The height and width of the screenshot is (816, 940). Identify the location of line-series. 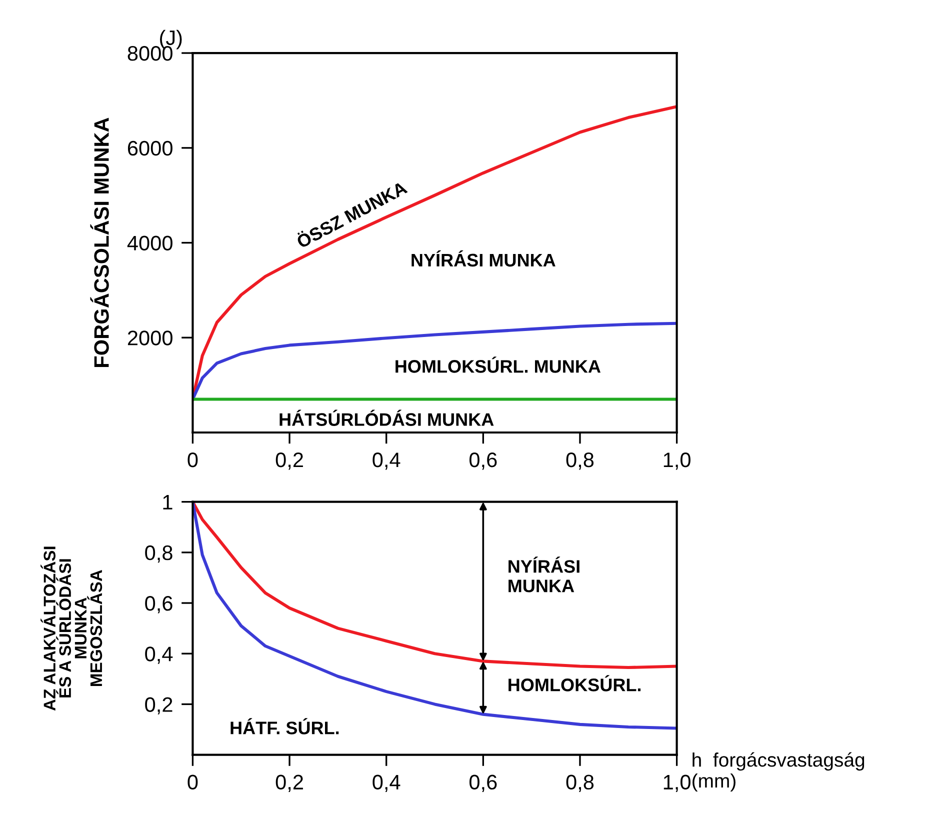
(434, 361).